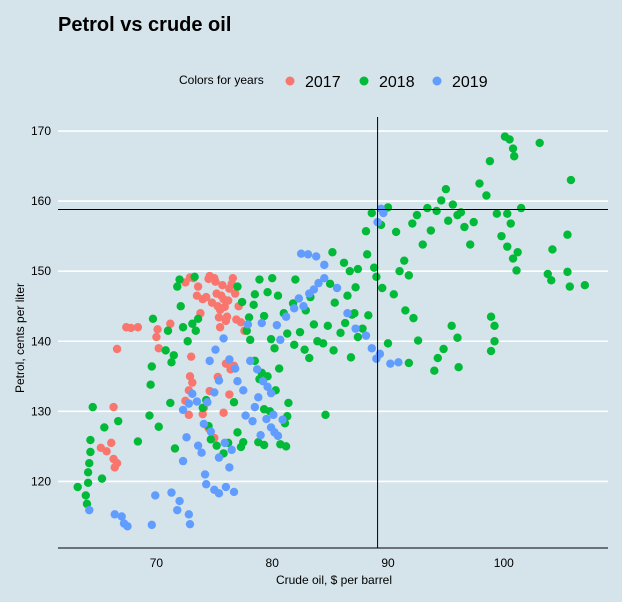 Image resolution: width=622 pixels, height=602 pixels. What do you see at coordinates (504, 563) in the screenshot?
I see `x-tick-label: 100` at bounding box center [504, 563].